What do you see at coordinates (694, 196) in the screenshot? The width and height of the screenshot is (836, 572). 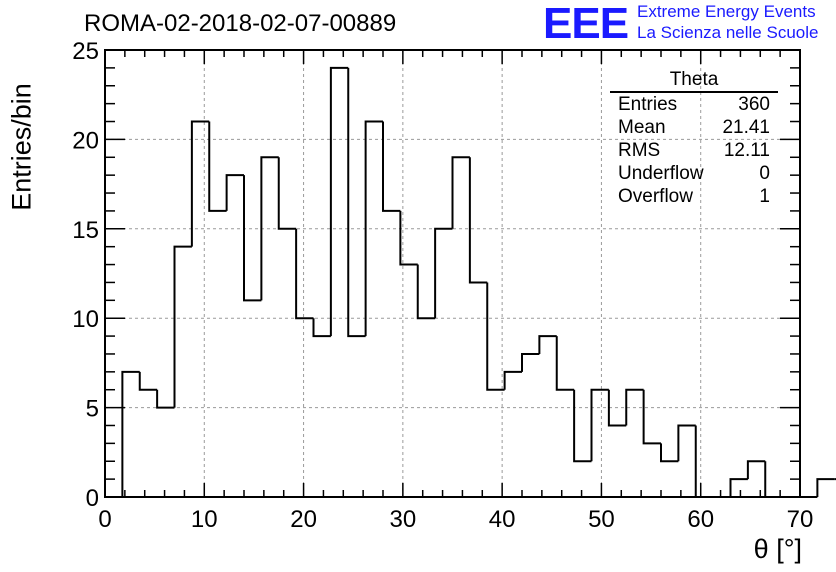 I see `stats-row-overflow: Overflow 1` at bounding box center [694, 196].